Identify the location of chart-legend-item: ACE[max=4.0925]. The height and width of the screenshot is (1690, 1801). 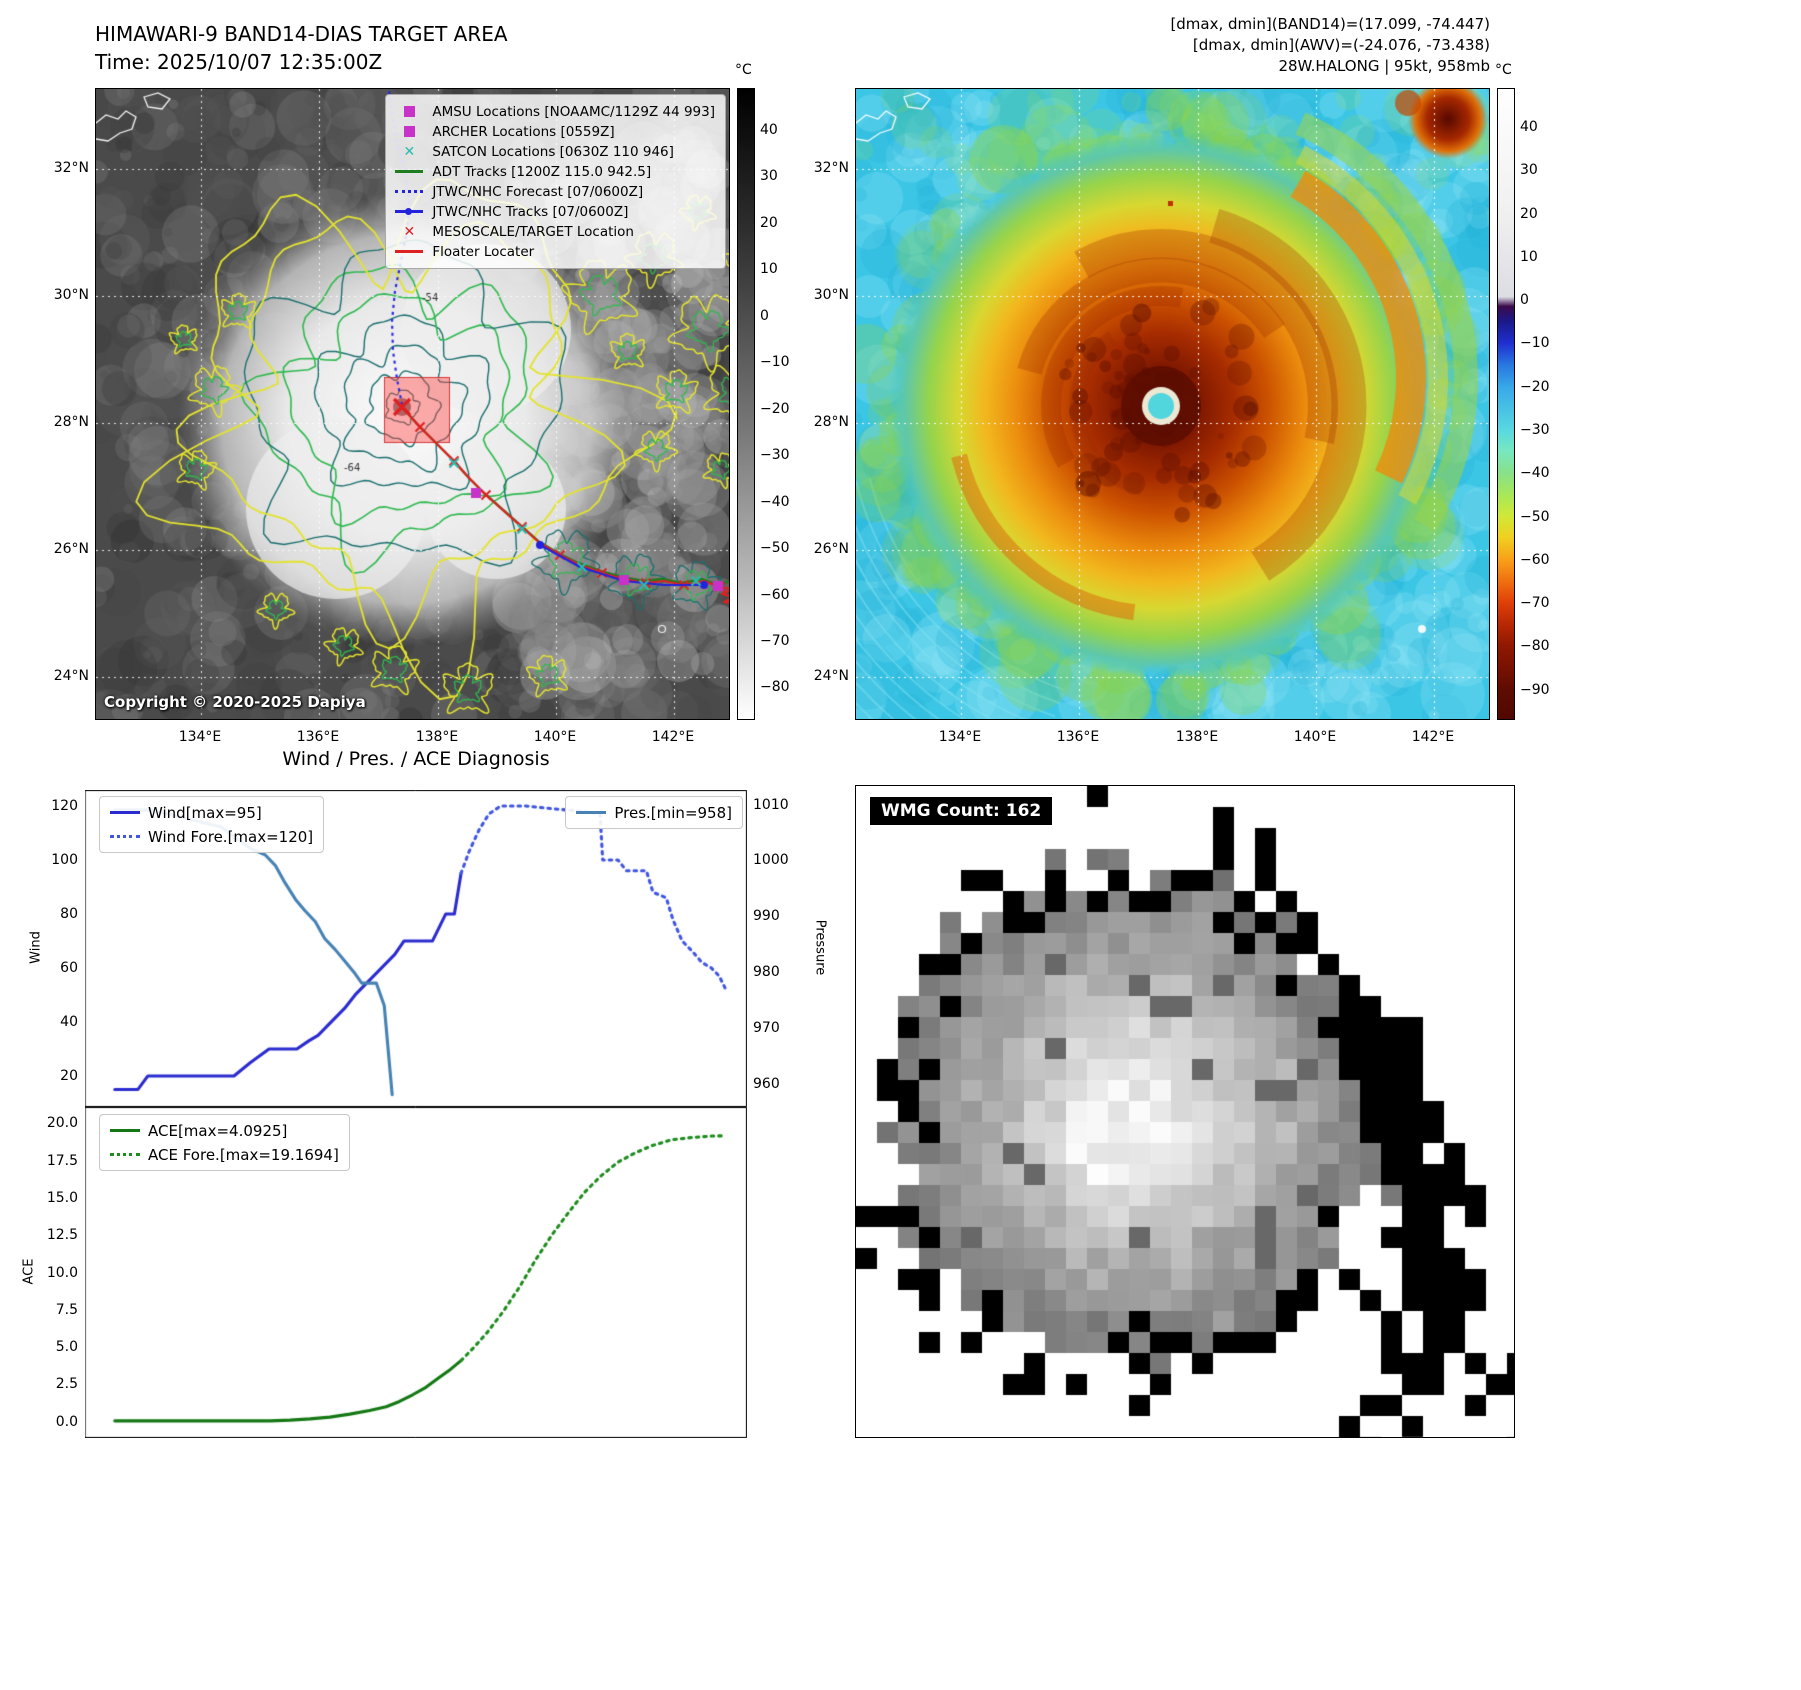
(224, 1130).